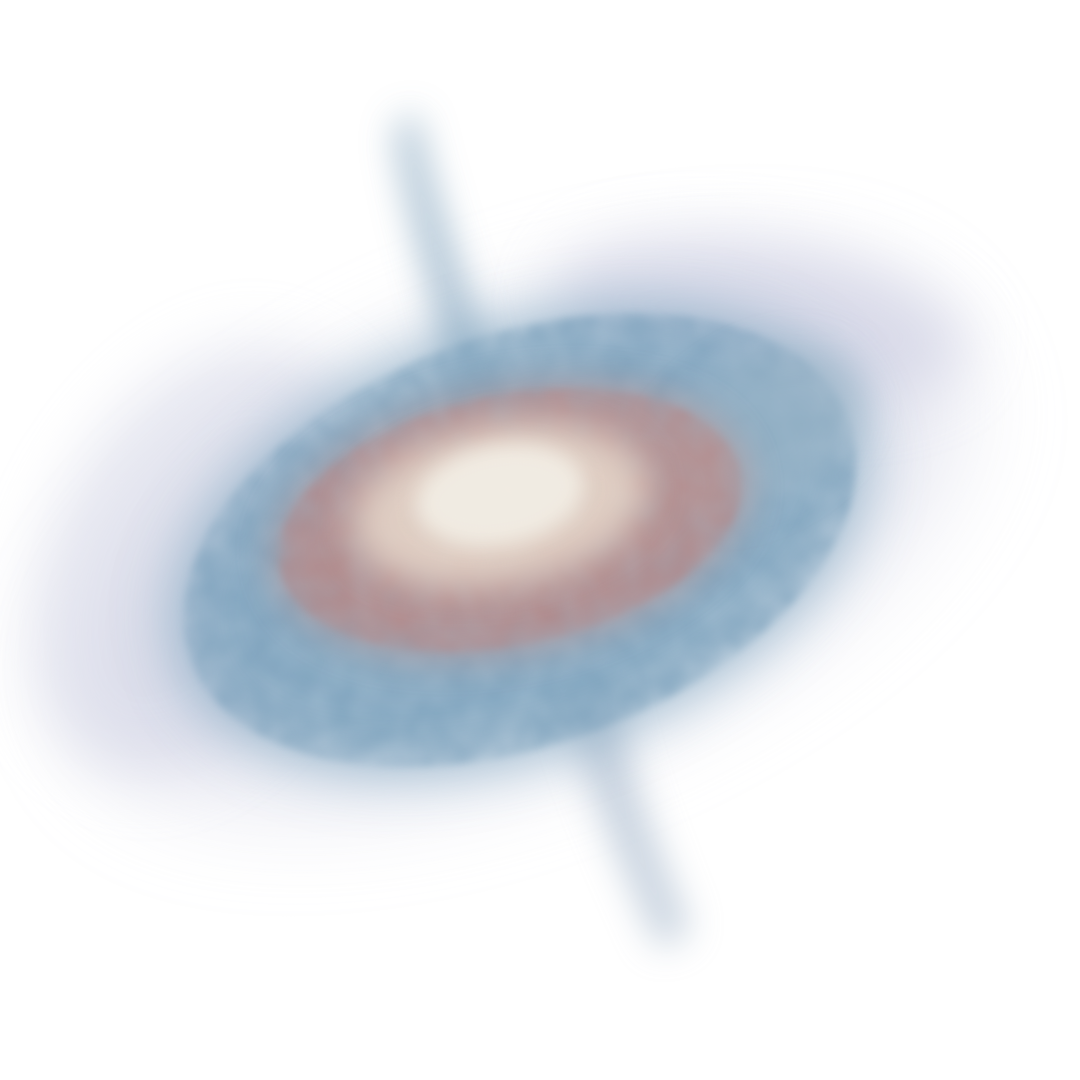 The image size is (1080, 1080). I want to click on galaxy-core, so click(500, 505).